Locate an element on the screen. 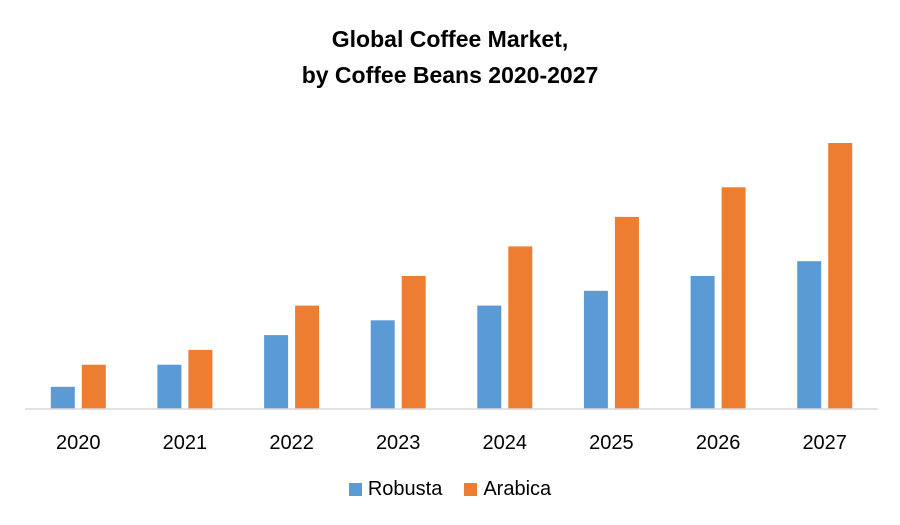 Image resolution: width=900 pixels, height=525 pixels. legend-swatch-arabica is located at coordinates (471, 489).